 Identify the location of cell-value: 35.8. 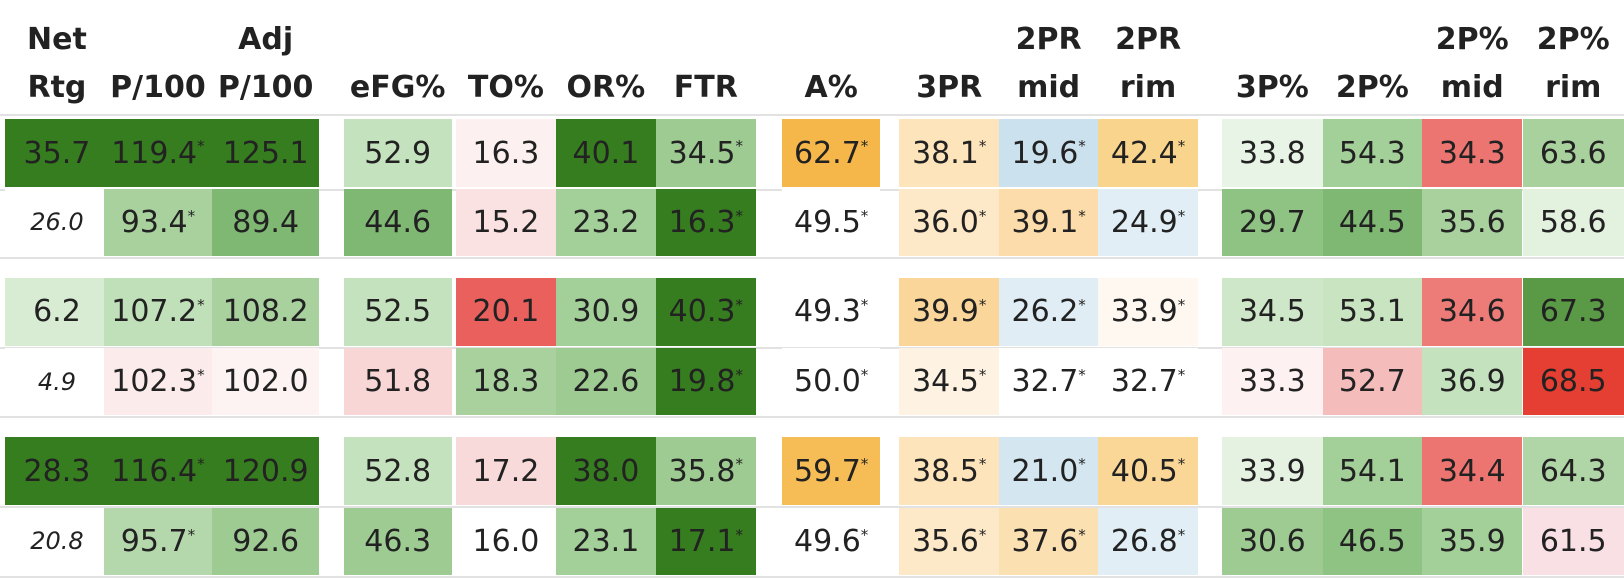
(702, 471).